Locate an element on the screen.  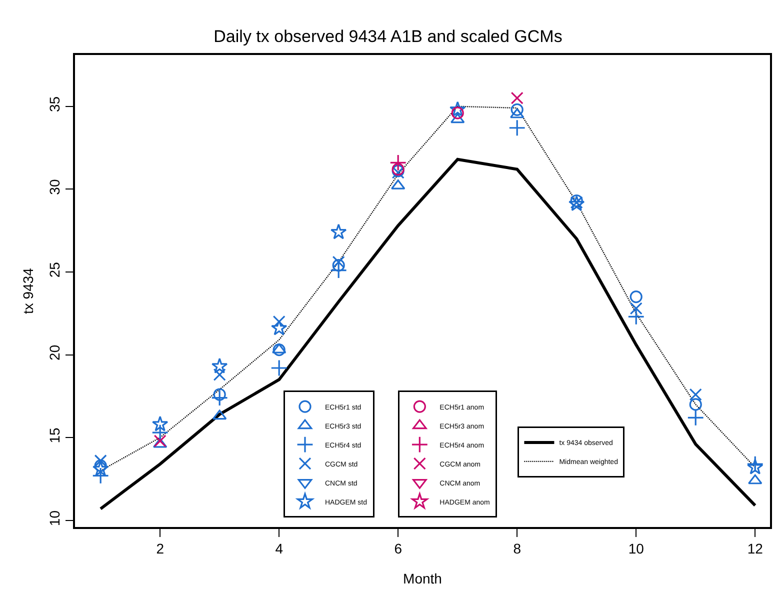
x-tick-label: 6 is located at coordinates (398, 548).